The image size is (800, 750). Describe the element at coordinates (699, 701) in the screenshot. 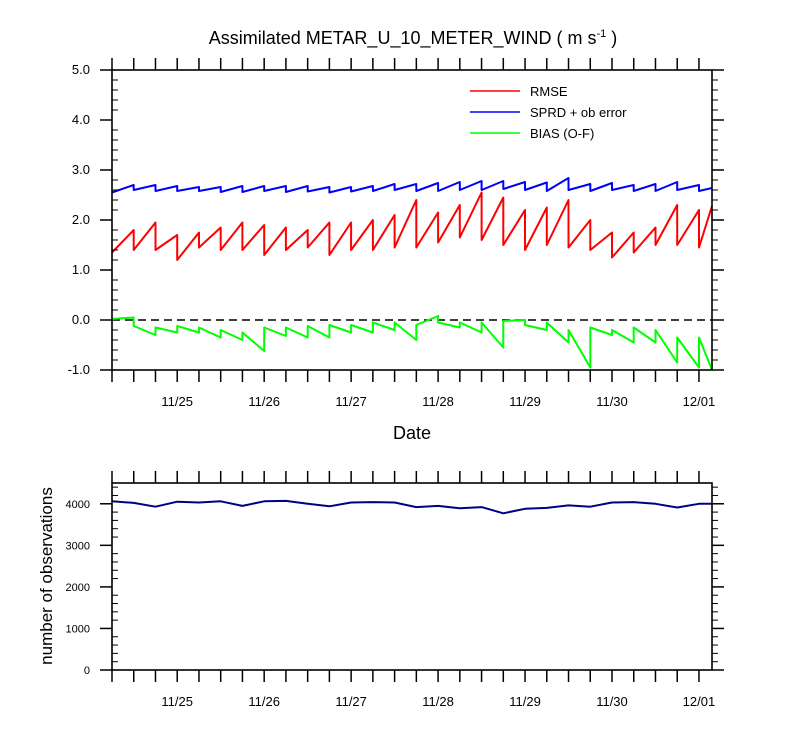

I see `bottom-x-tick-label: 12/01` at that location.